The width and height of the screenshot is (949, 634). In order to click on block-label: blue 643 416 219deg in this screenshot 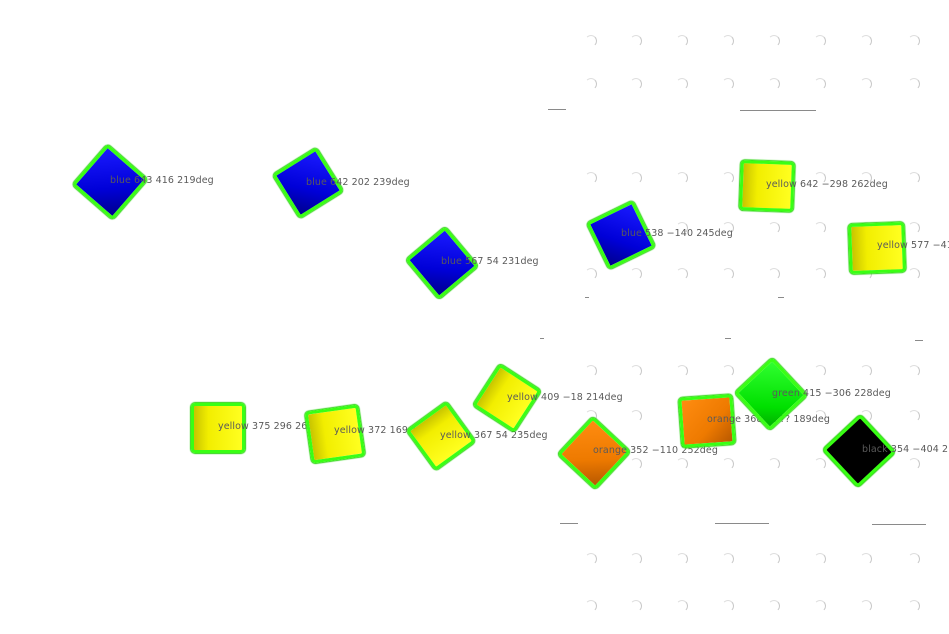, I will do `click(162, 180)`.